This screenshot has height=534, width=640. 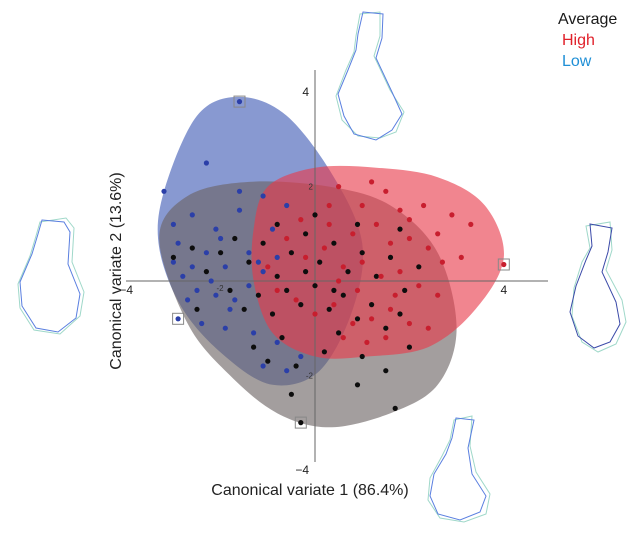 I want to click on y-tick-label: −4, so click(x=302, y=470).